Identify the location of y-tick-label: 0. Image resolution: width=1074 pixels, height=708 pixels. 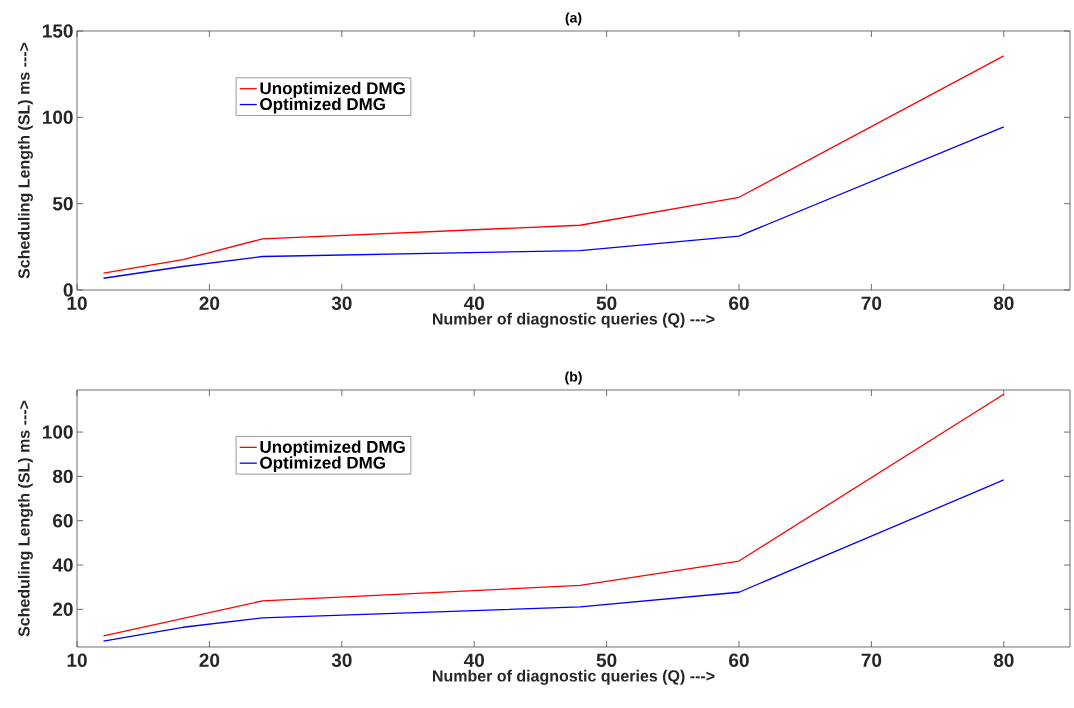
(68, 290).